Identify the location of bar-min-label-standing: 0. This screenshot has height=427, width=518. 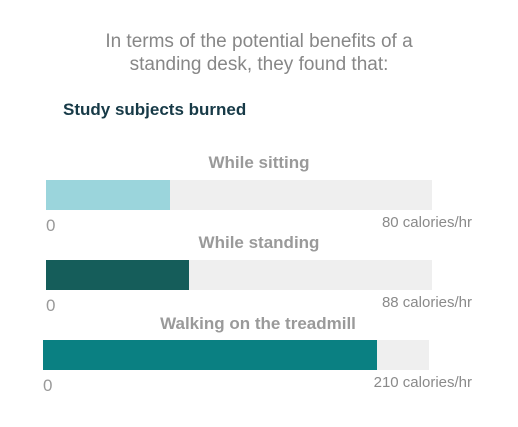
(51, 305).